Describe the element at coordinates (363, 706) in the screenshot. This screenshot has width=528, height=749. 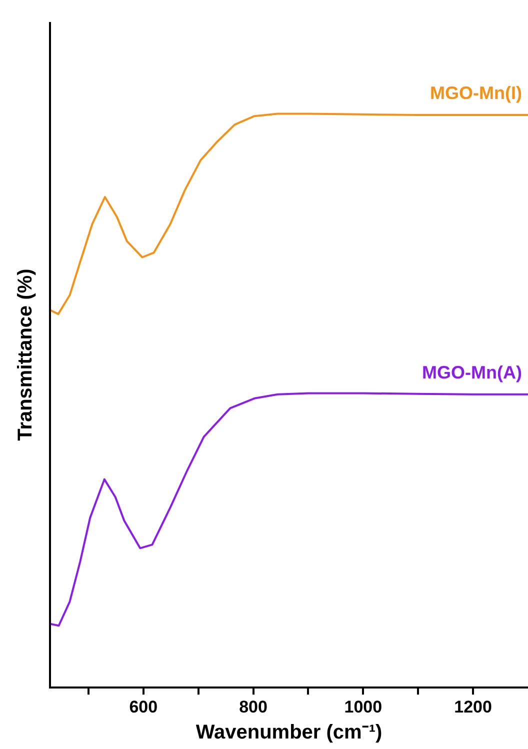
I see `x-tick-label: 1000` at that location.